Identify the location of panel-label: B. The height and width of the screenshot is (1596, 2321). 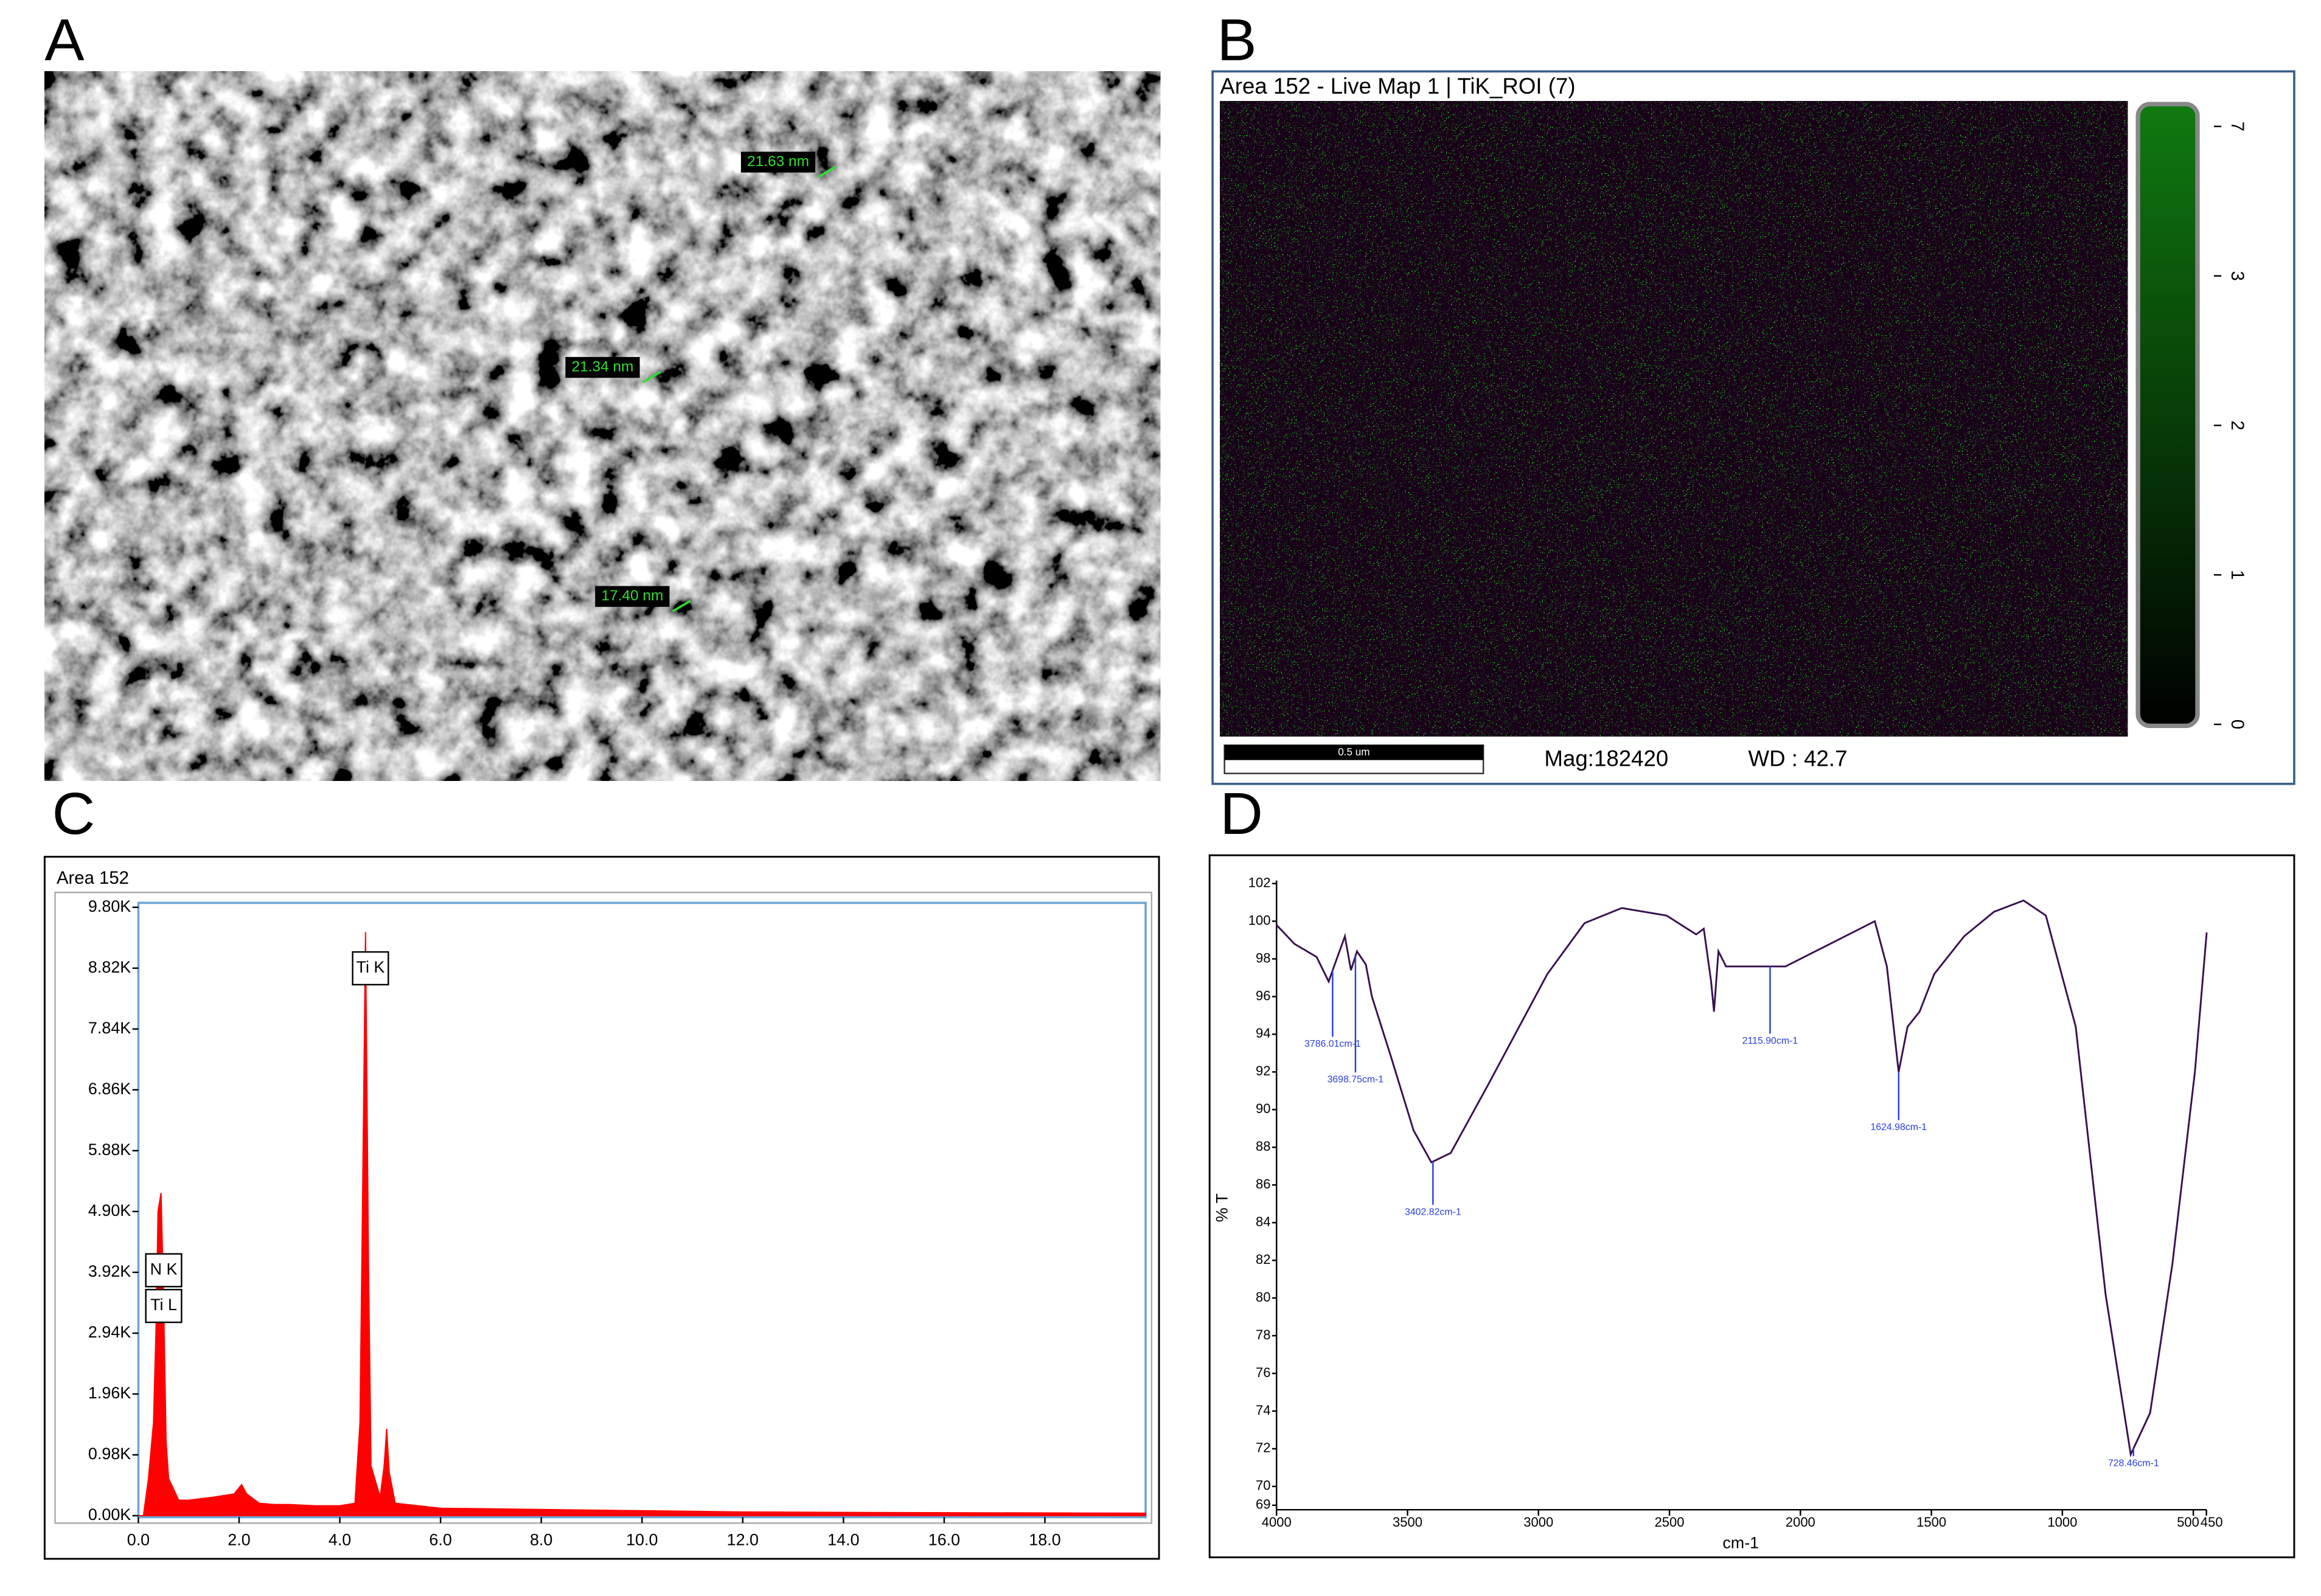
(1236, 39).